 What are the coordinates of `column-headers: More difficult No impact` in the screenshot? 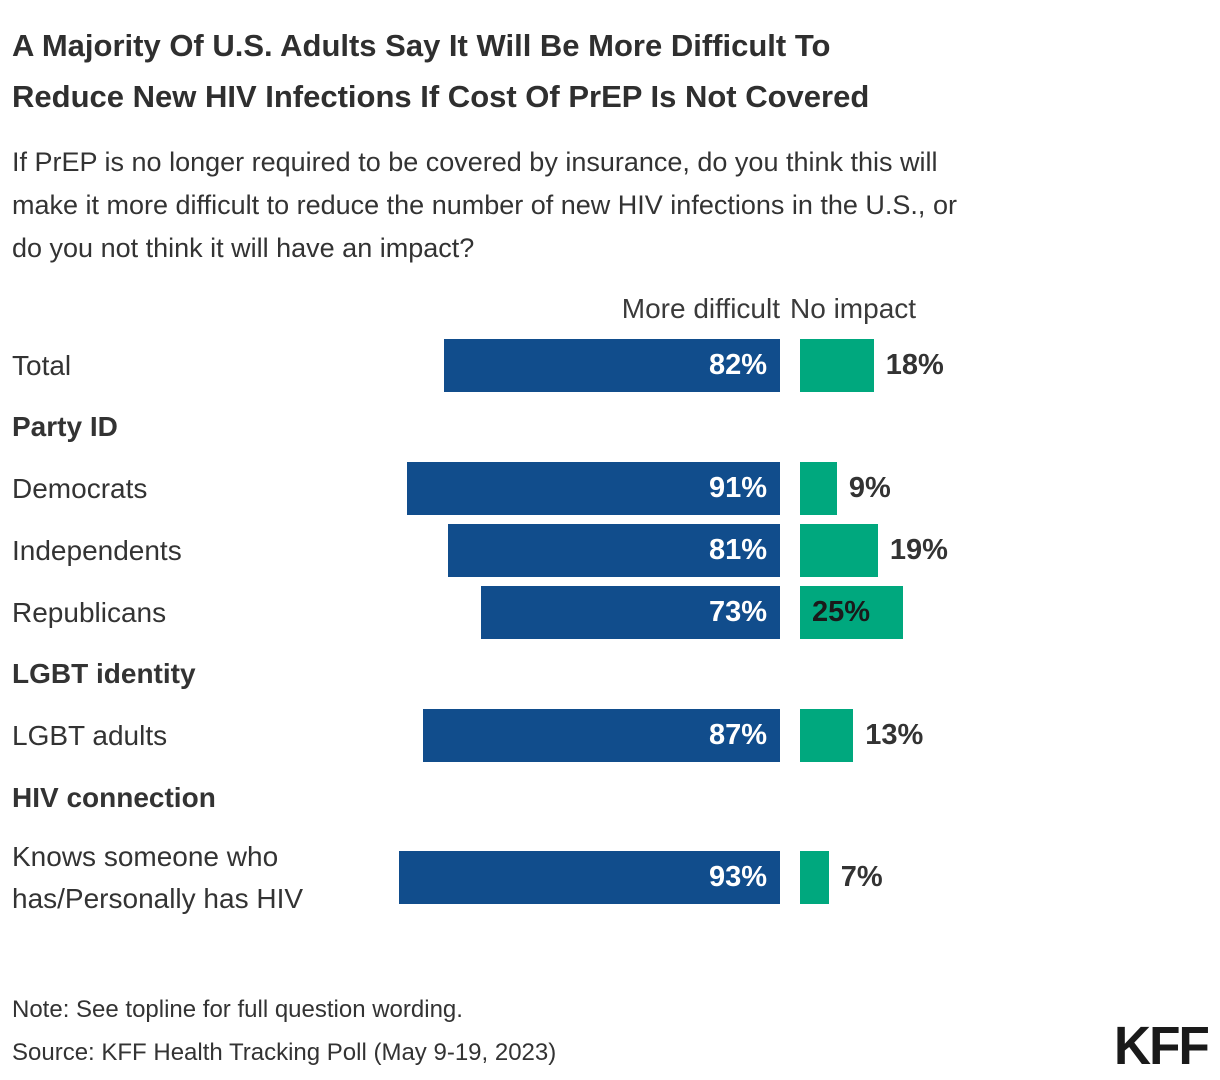 It's located at (610, 308).